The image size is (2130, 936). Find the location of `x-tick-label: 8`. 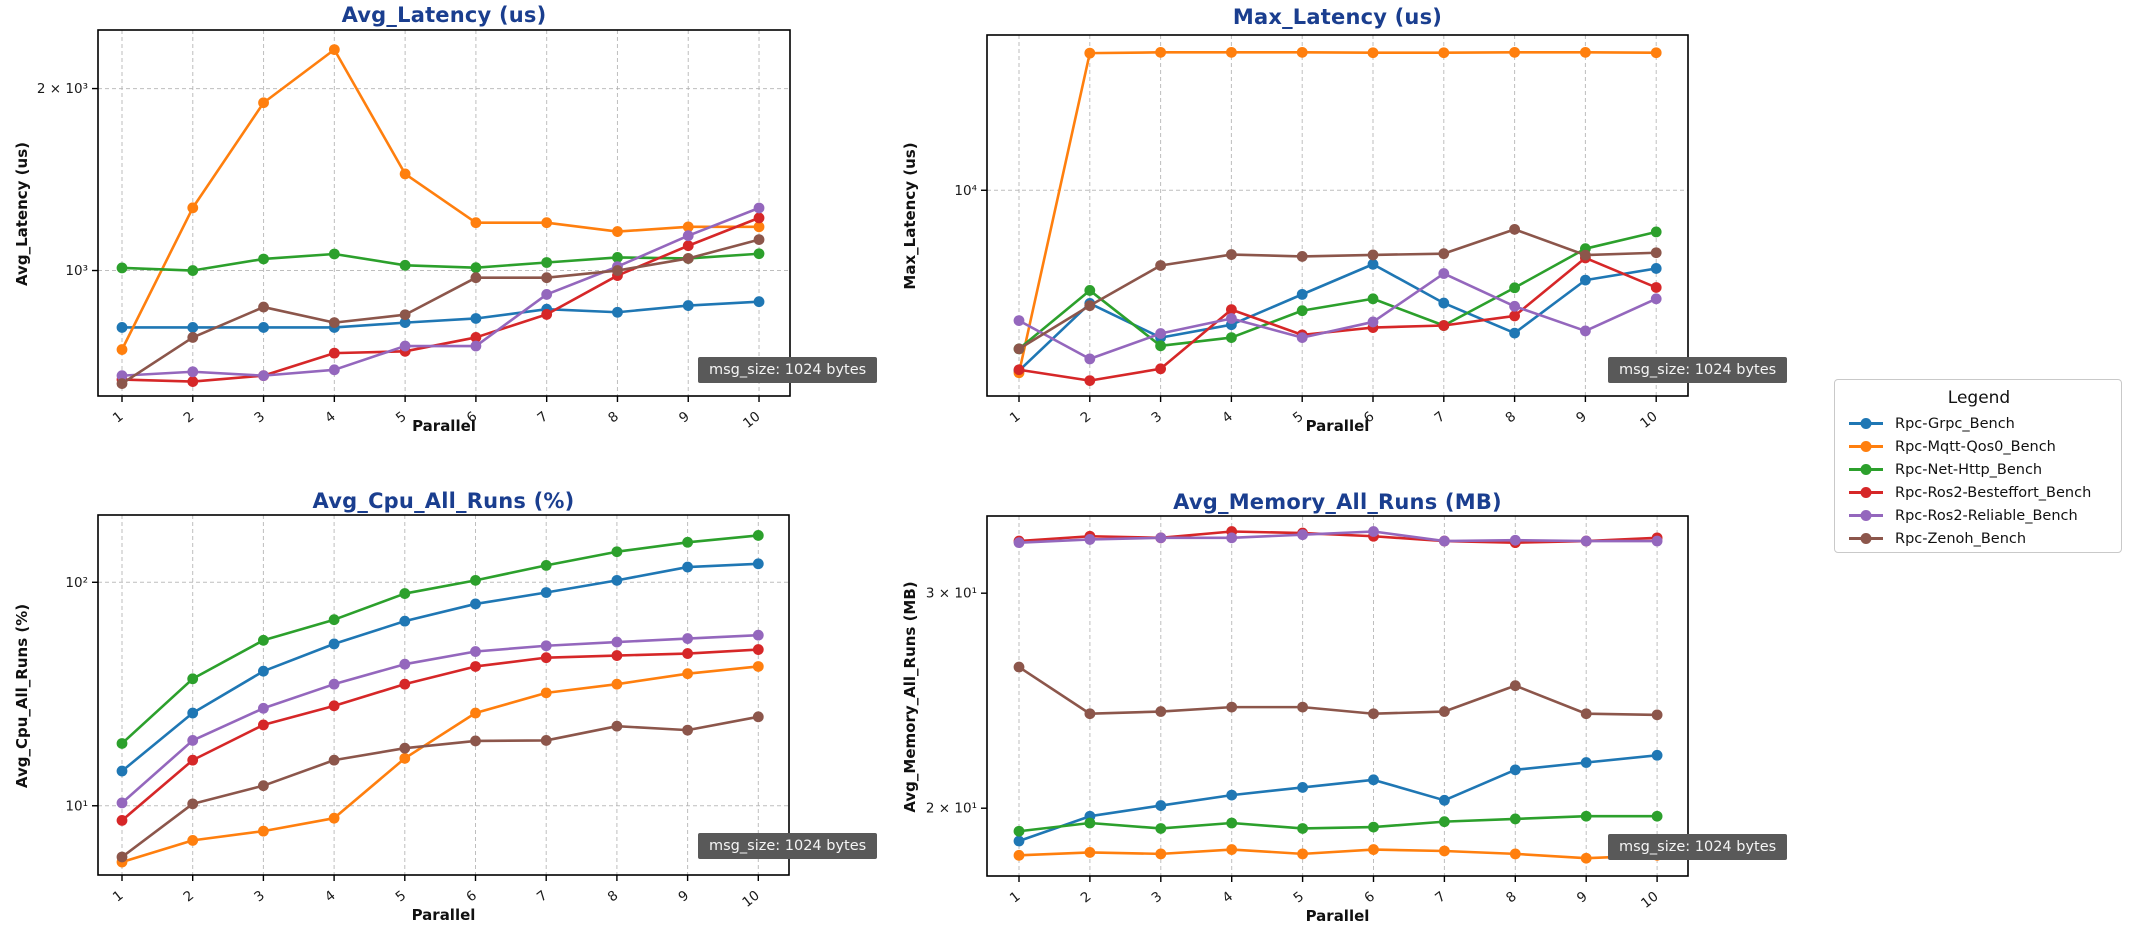

x-tick-label: 8 is located at coordinates (1511, 898).